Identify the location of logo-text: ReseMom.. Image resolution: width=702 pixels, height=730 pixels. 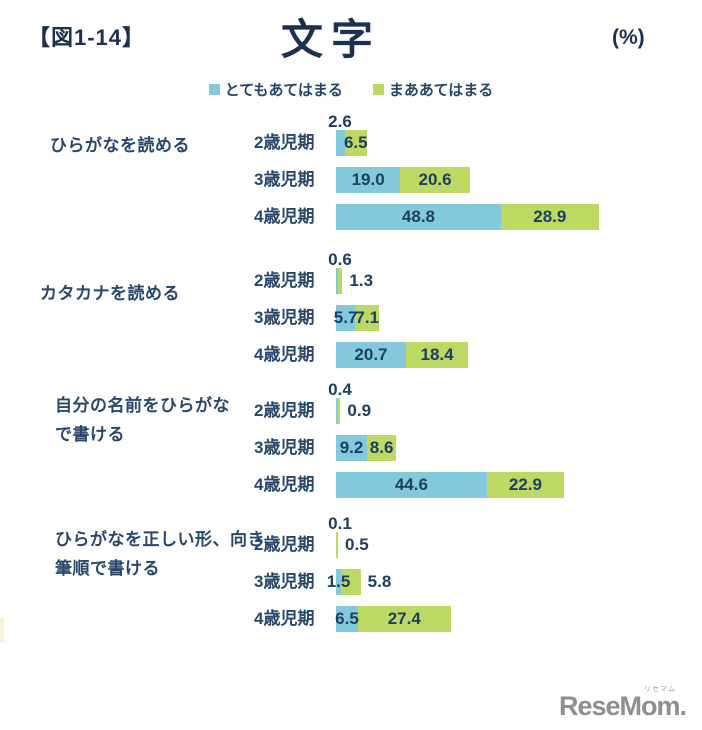
(622, 706).